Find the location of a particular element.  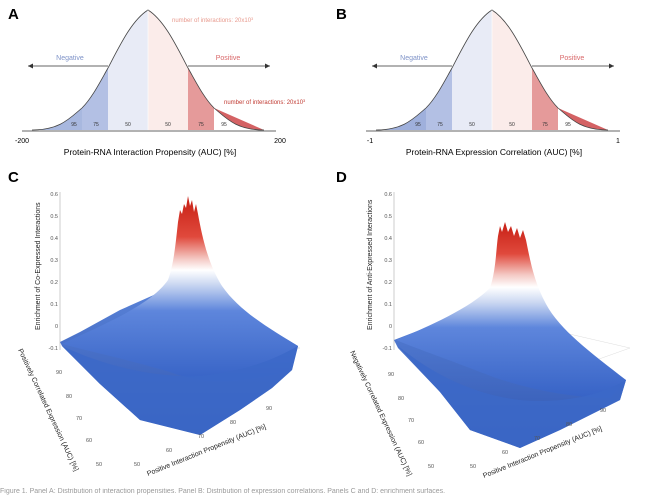

panel-c-z-tick: 0.1 is located at coordinates (54, 305).